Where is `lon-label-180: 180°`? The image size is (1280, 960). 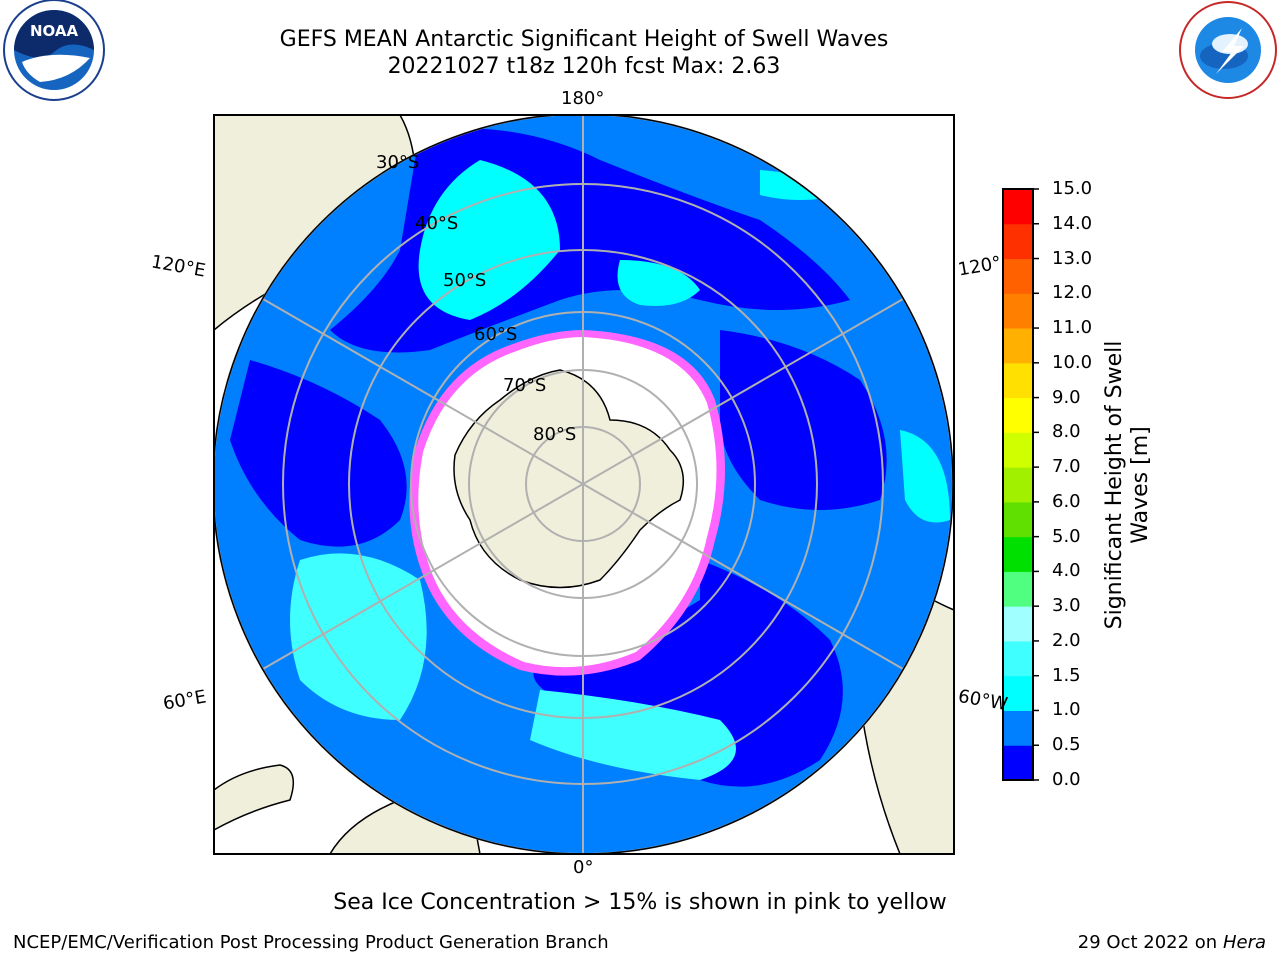
lon-label-180: 180° is located at coordinates (583, 98).